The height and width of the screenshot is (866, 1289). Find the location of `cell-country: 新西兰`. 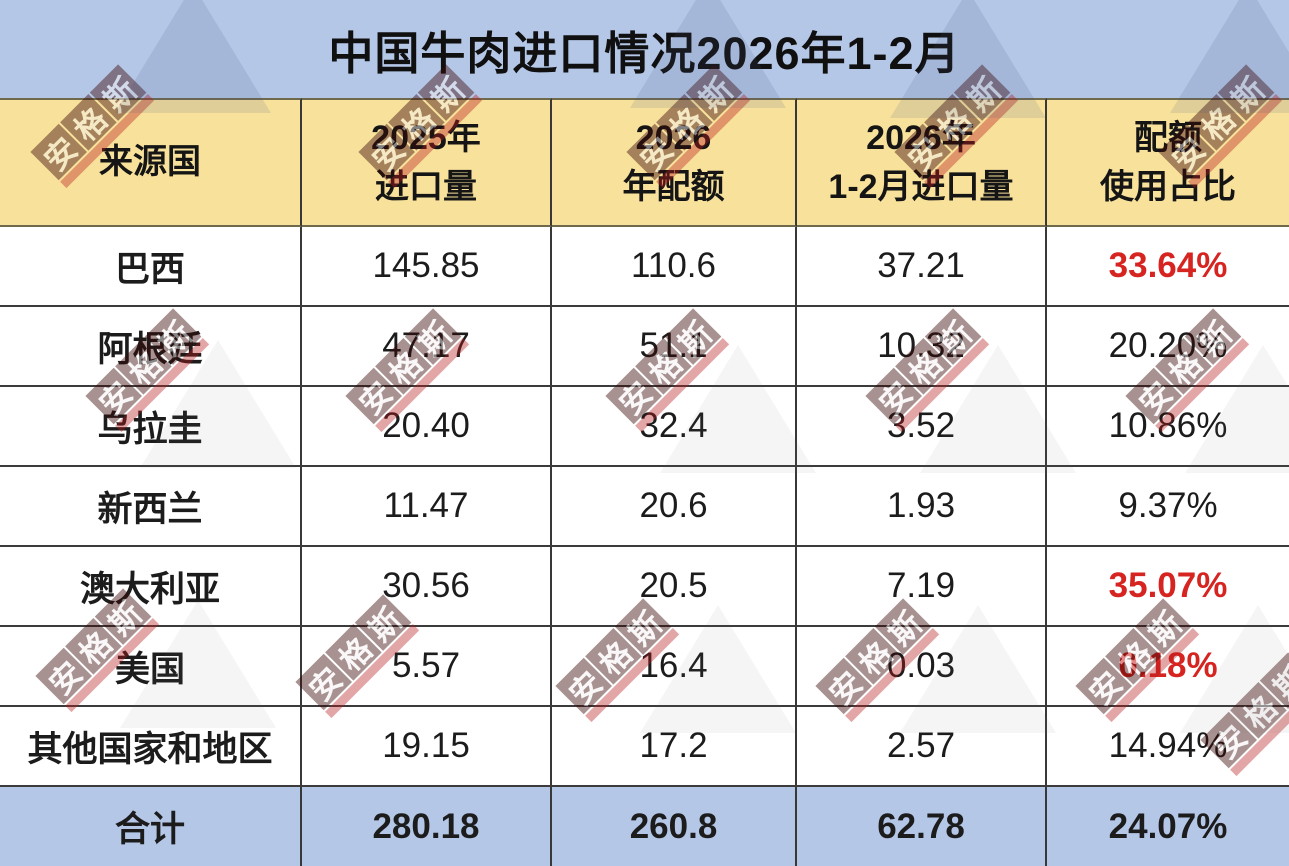

cell-country: 新西兰 is located at coordinates (151, 507).